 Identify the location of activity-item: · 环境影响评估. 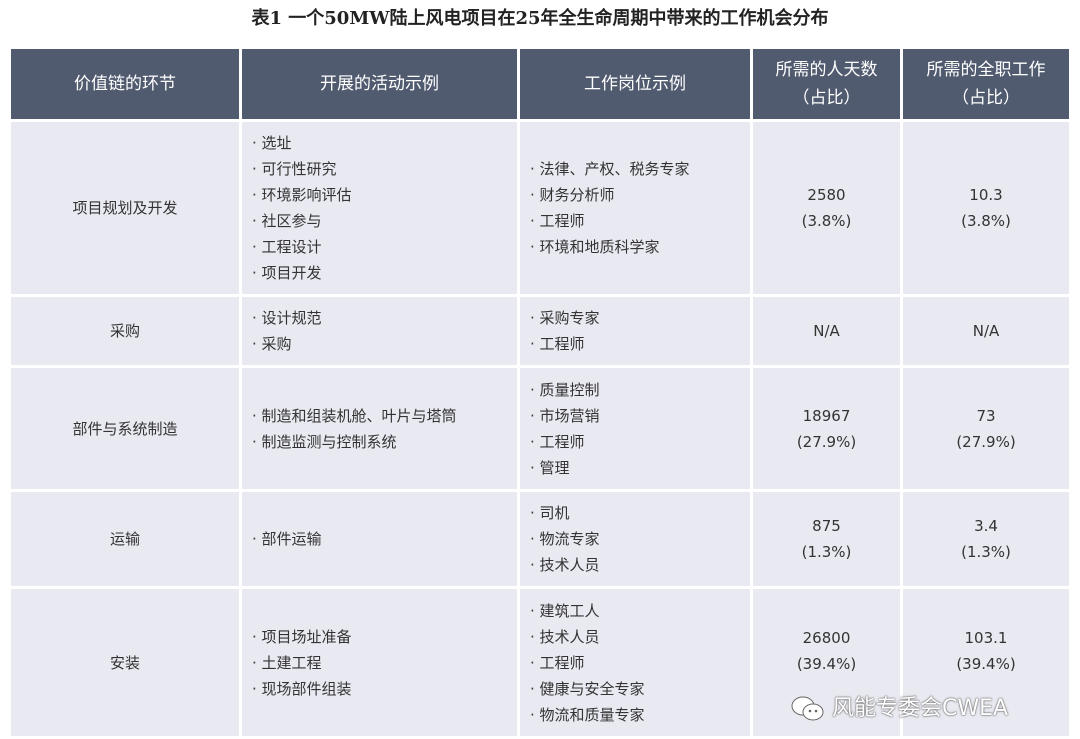
(302, 195).